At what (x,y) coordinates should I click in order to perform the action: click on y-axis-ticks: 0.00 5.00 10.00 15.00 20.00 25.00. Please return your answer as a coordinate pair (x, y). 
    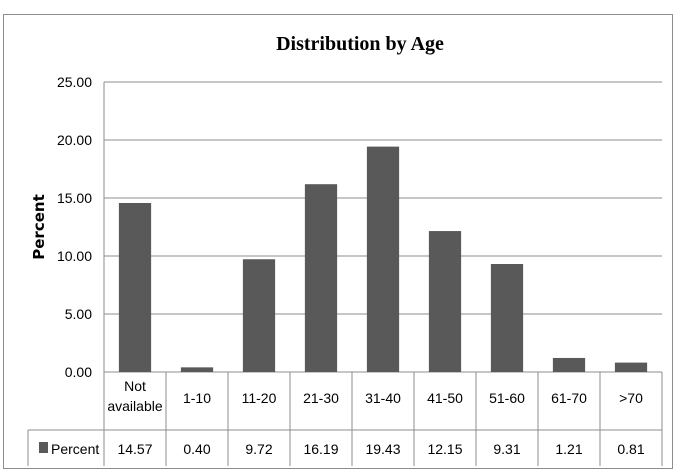
    Looking at the image, I should click on (74, 227).